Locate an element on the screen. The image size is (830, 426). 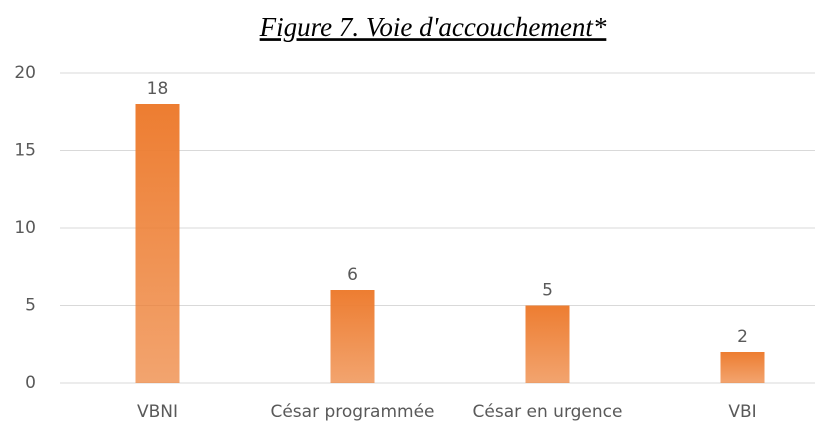
x-tick-label: César en urgence is located at coordinates (548, 412).